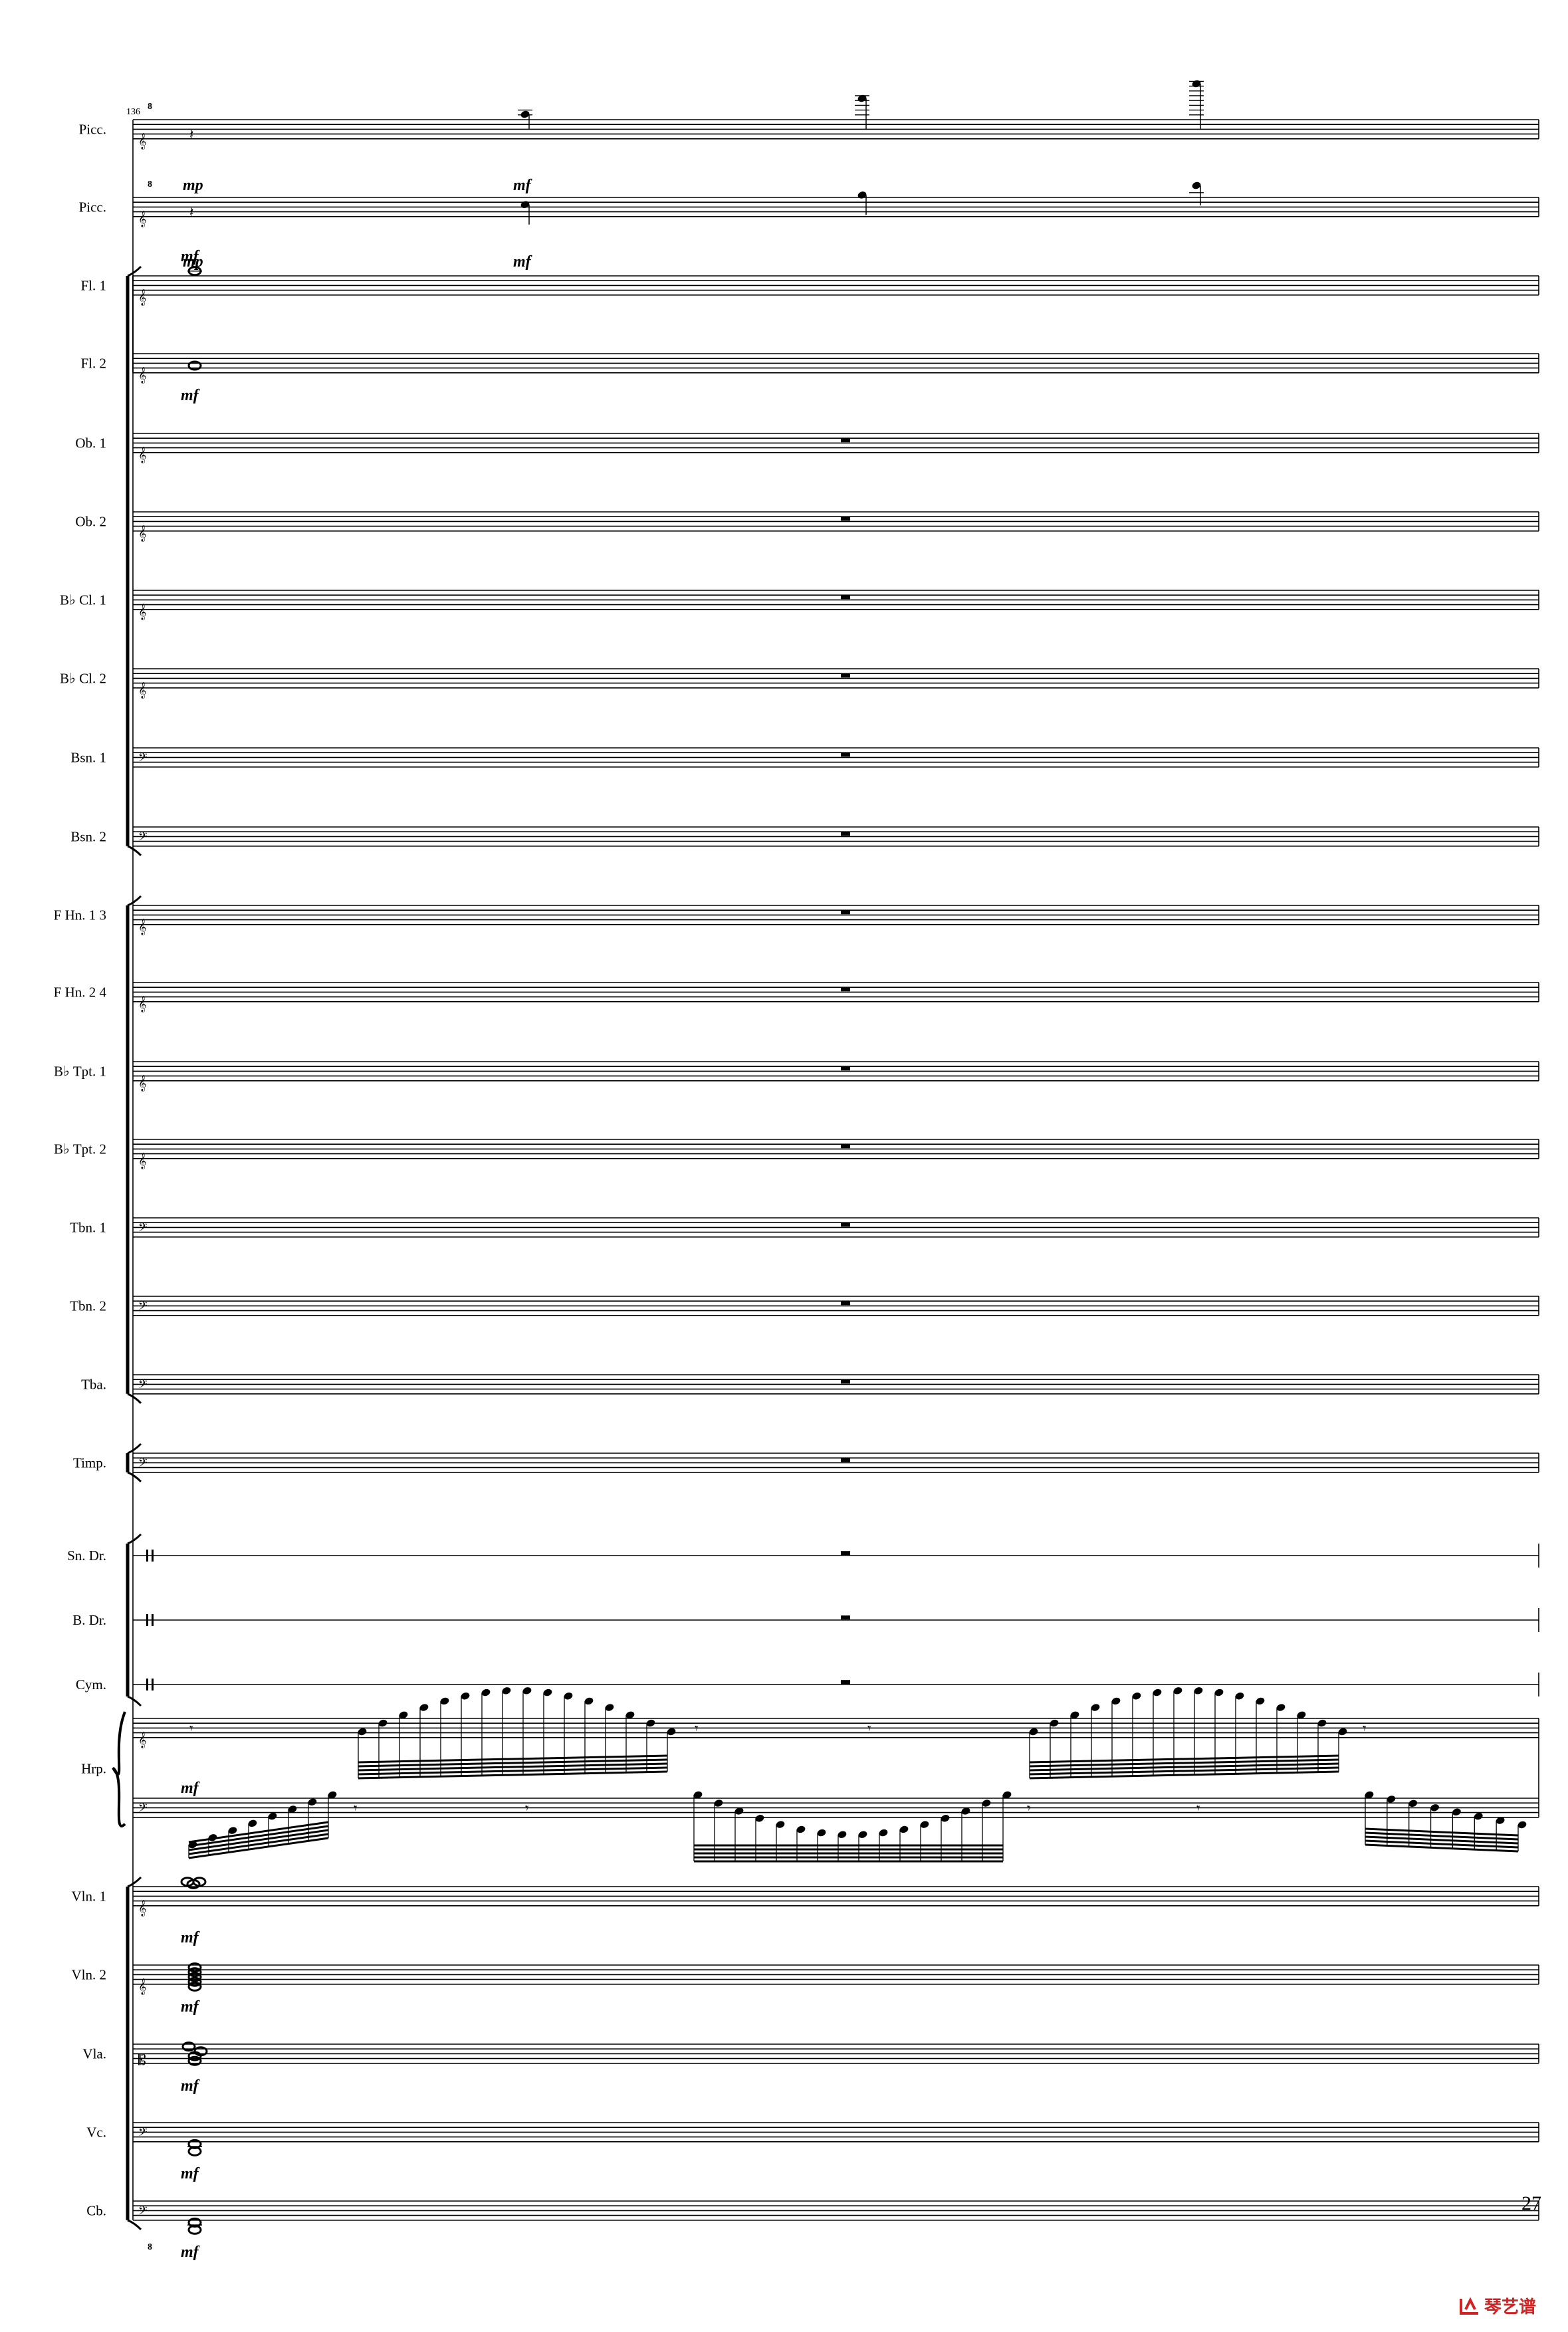  I want to click on instrument-label: Cb., so click(96, 2210).